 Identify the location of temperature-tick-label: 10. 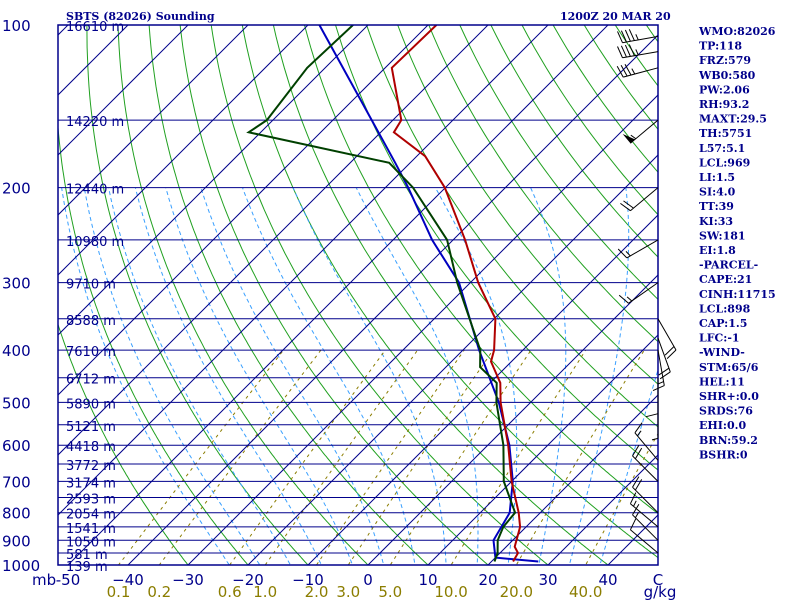
(427, 580).